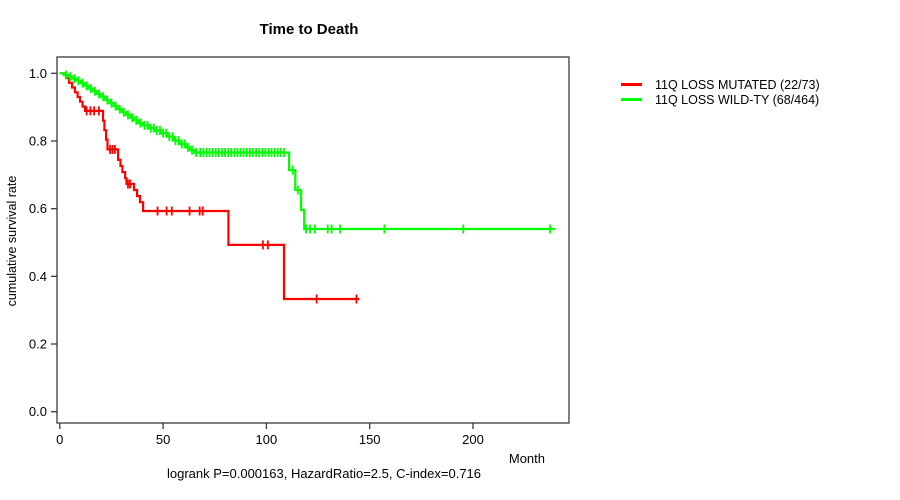 The width and height of the screenshot is (900, 500). I want to click on svg-text: 100, so click(267, 439).